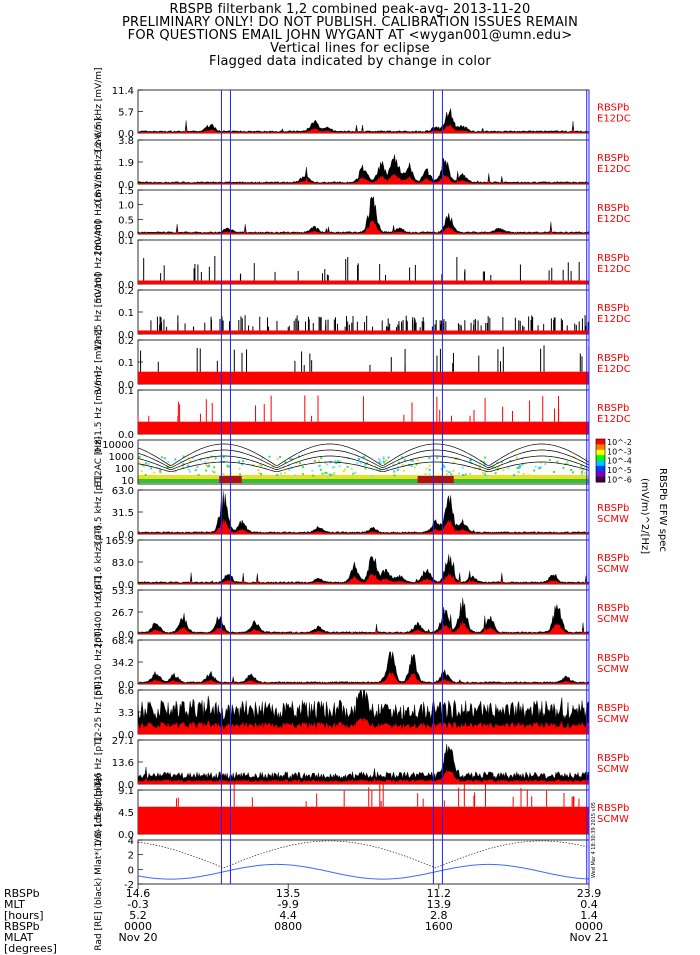 Image resolution: width=700 pixels, height=955 pixels. What do you see at coordinates (99, 811) in the screenshot?
I see `y-axis-label: 0.8-1.5 Hz [pT]` at bounding box center [99, 811].